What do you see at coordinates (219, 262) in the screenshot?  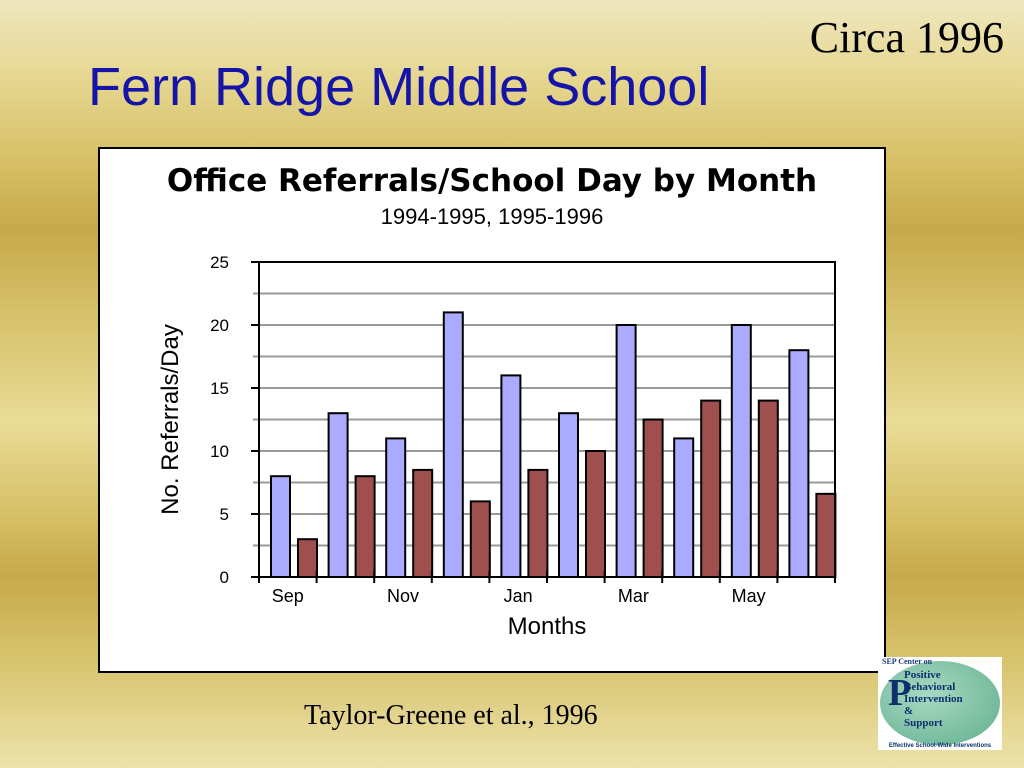 I see `y-tick-label: 25` at bounding box center [219, 262].